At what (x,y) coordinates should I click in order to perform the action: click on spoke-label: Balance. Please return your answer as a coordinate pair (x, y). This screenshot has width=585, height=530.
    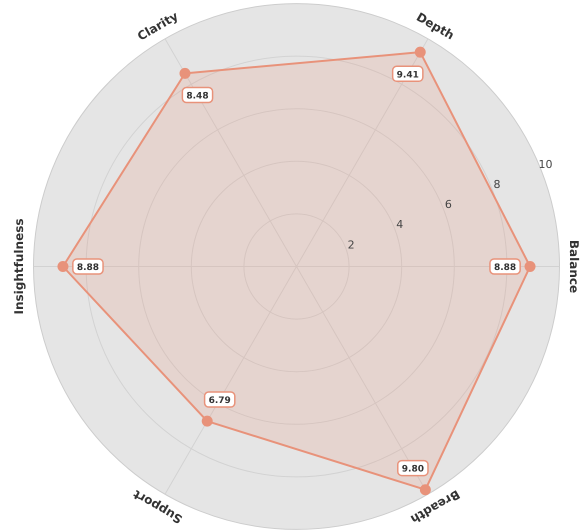
    Looking at the image, I should click on (573, 267).